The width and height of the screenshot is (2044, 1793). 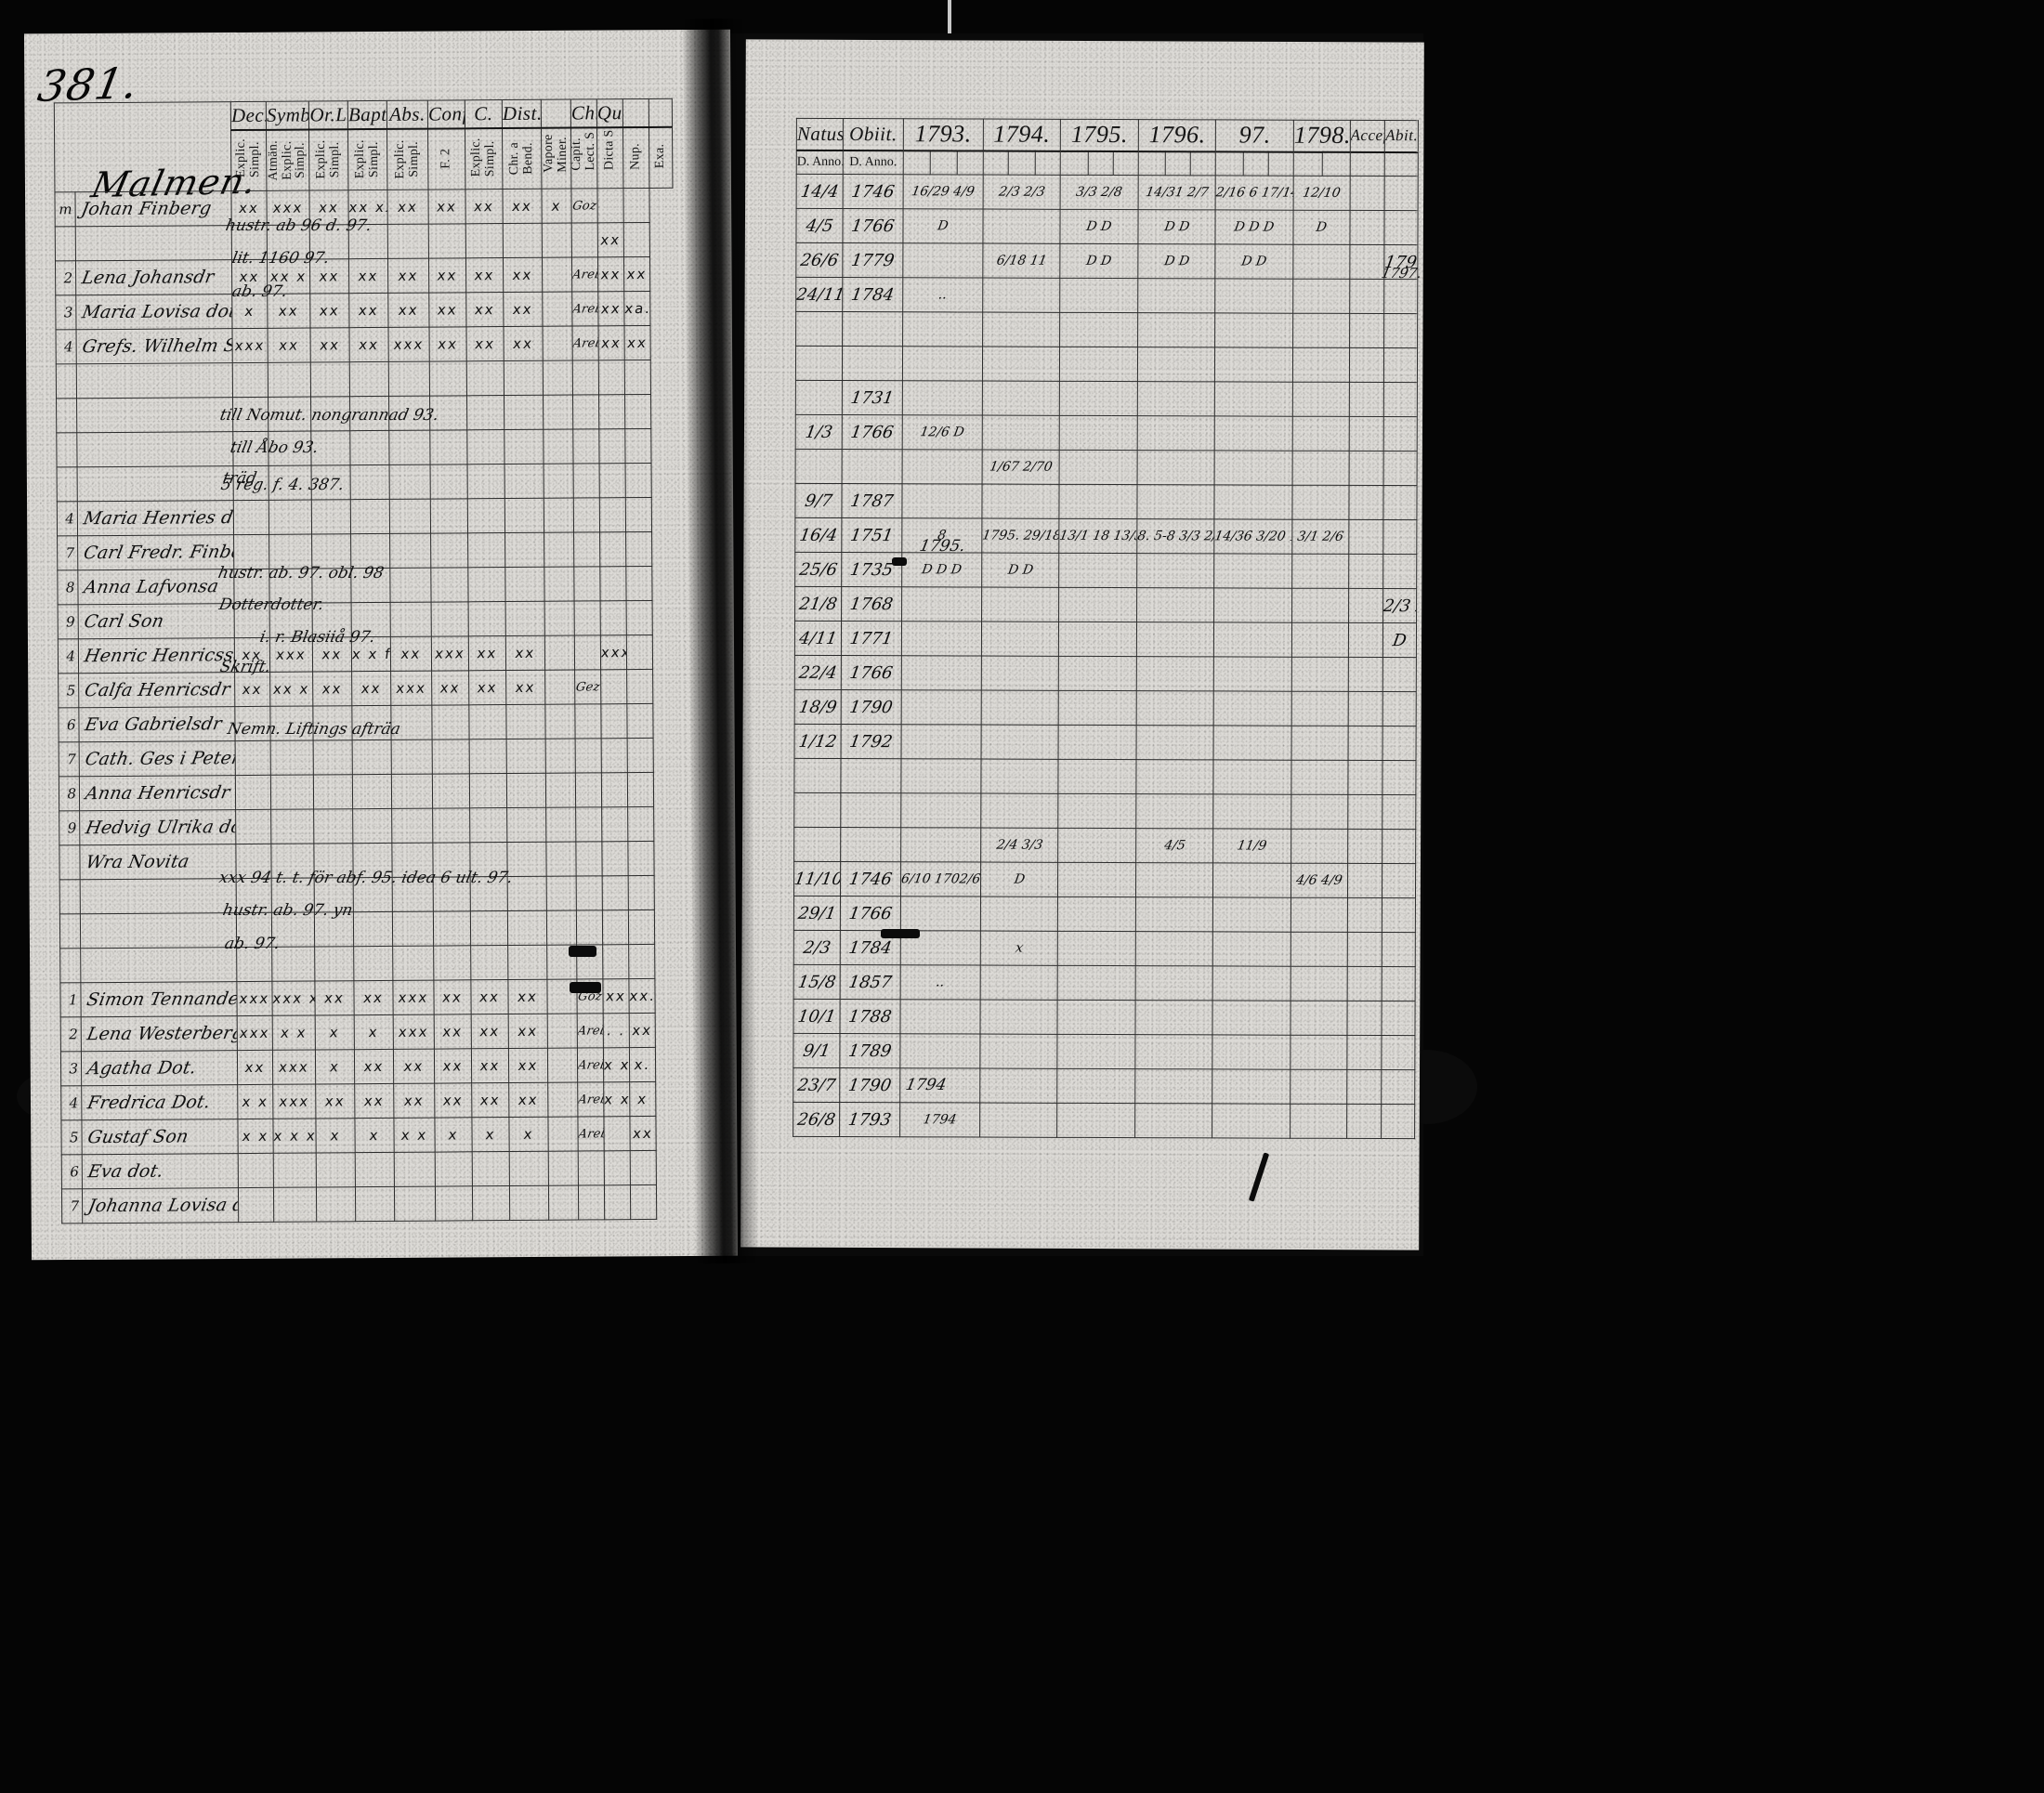 What do you see at coordinates (1401, 262) in the screenshot?
I see `abit-cell: 1797.` at bounding box center [1401, 262].